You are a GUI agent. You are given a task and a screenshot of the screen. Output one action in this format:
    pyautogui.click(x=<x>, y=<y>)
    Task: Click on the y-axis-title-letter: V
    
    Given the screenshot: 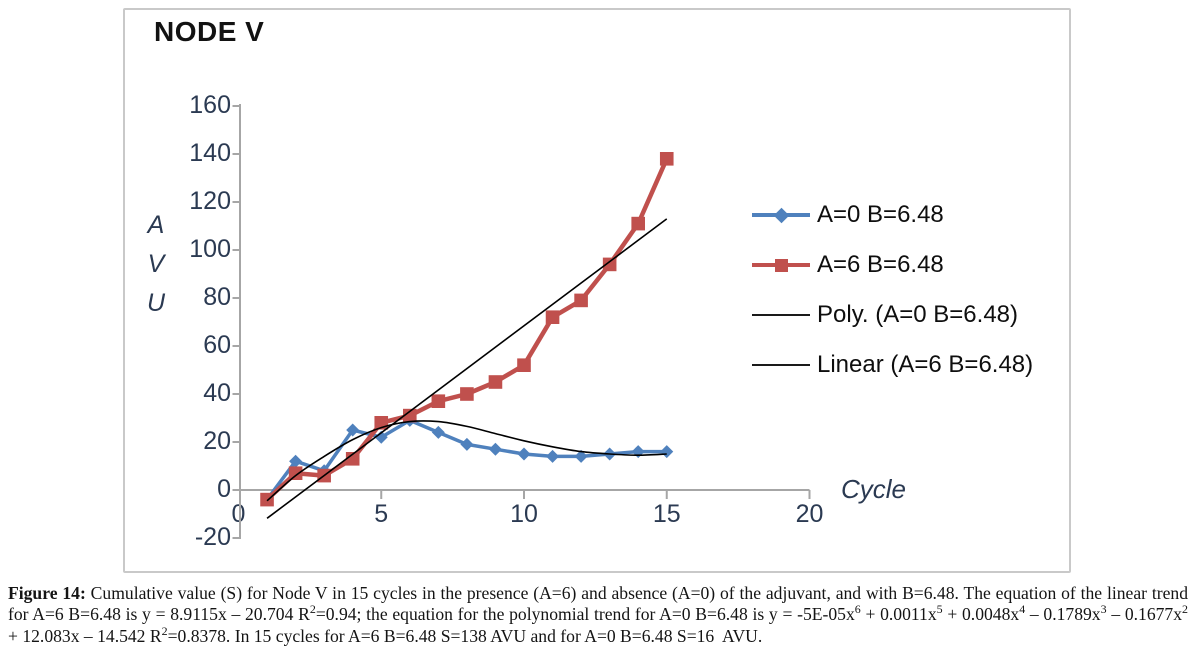 What is the action you would take?
    pyautogui.click(x=156, y=264)
    